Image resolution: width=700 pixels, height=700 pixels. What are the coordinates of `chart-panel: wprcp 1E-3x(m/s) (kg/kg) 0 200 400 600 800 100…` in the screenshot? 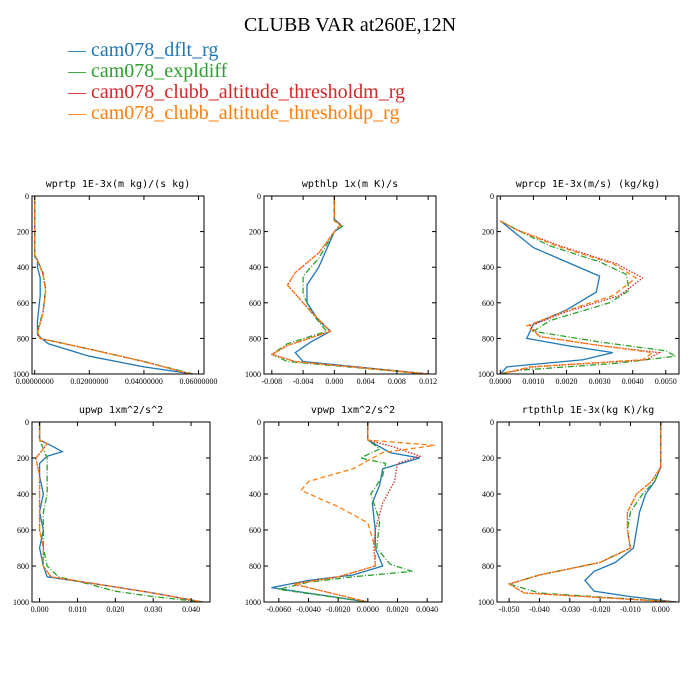 It's located at (579, 282).